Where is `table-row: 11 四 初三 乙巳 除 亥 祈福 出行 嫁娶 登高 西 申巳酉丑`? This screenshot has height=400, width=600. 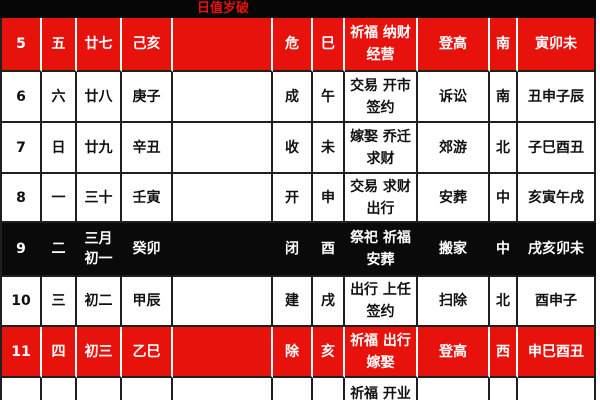
table-row: 11 四 初三 乙巳 除 亥 祈福 出行 嫁娶 登高 西 申巳酉丑 is located at coordinates (298, 352).